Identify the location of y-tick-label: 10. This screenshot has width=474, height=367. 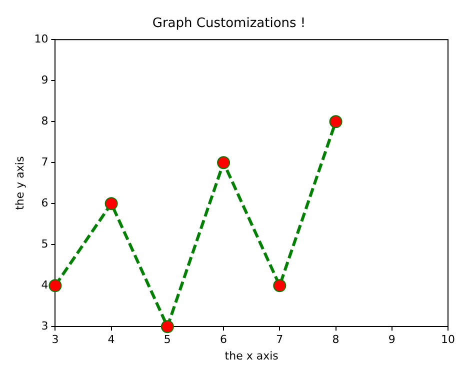
(41, 39).